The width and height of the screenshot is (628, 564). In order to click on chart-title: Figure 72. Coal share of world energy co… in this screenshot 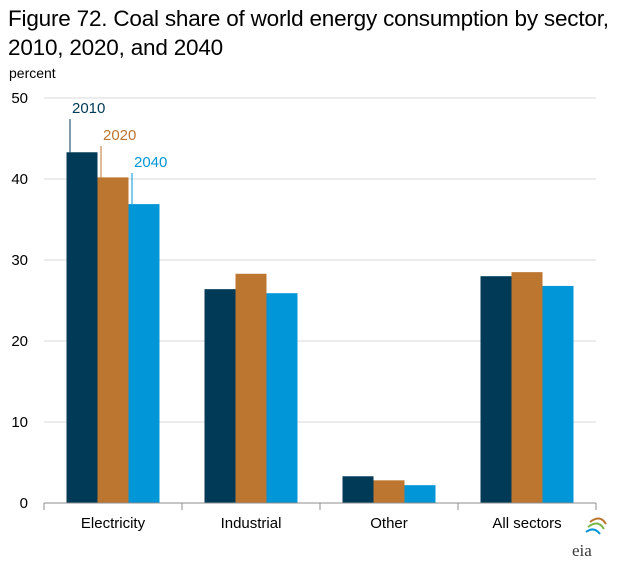, I will do `click(308, 33)`.